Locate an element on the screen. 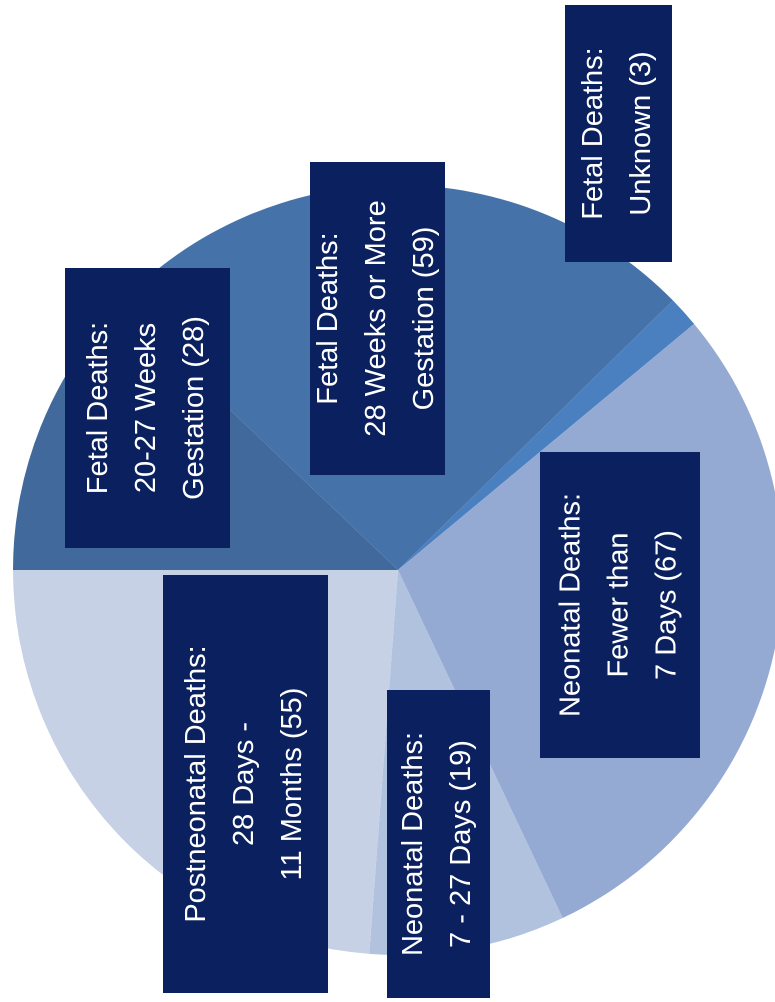 The image size is (775, 1002). label-text: 7 - 27 Days (19) is located at coordinates (461, 844).